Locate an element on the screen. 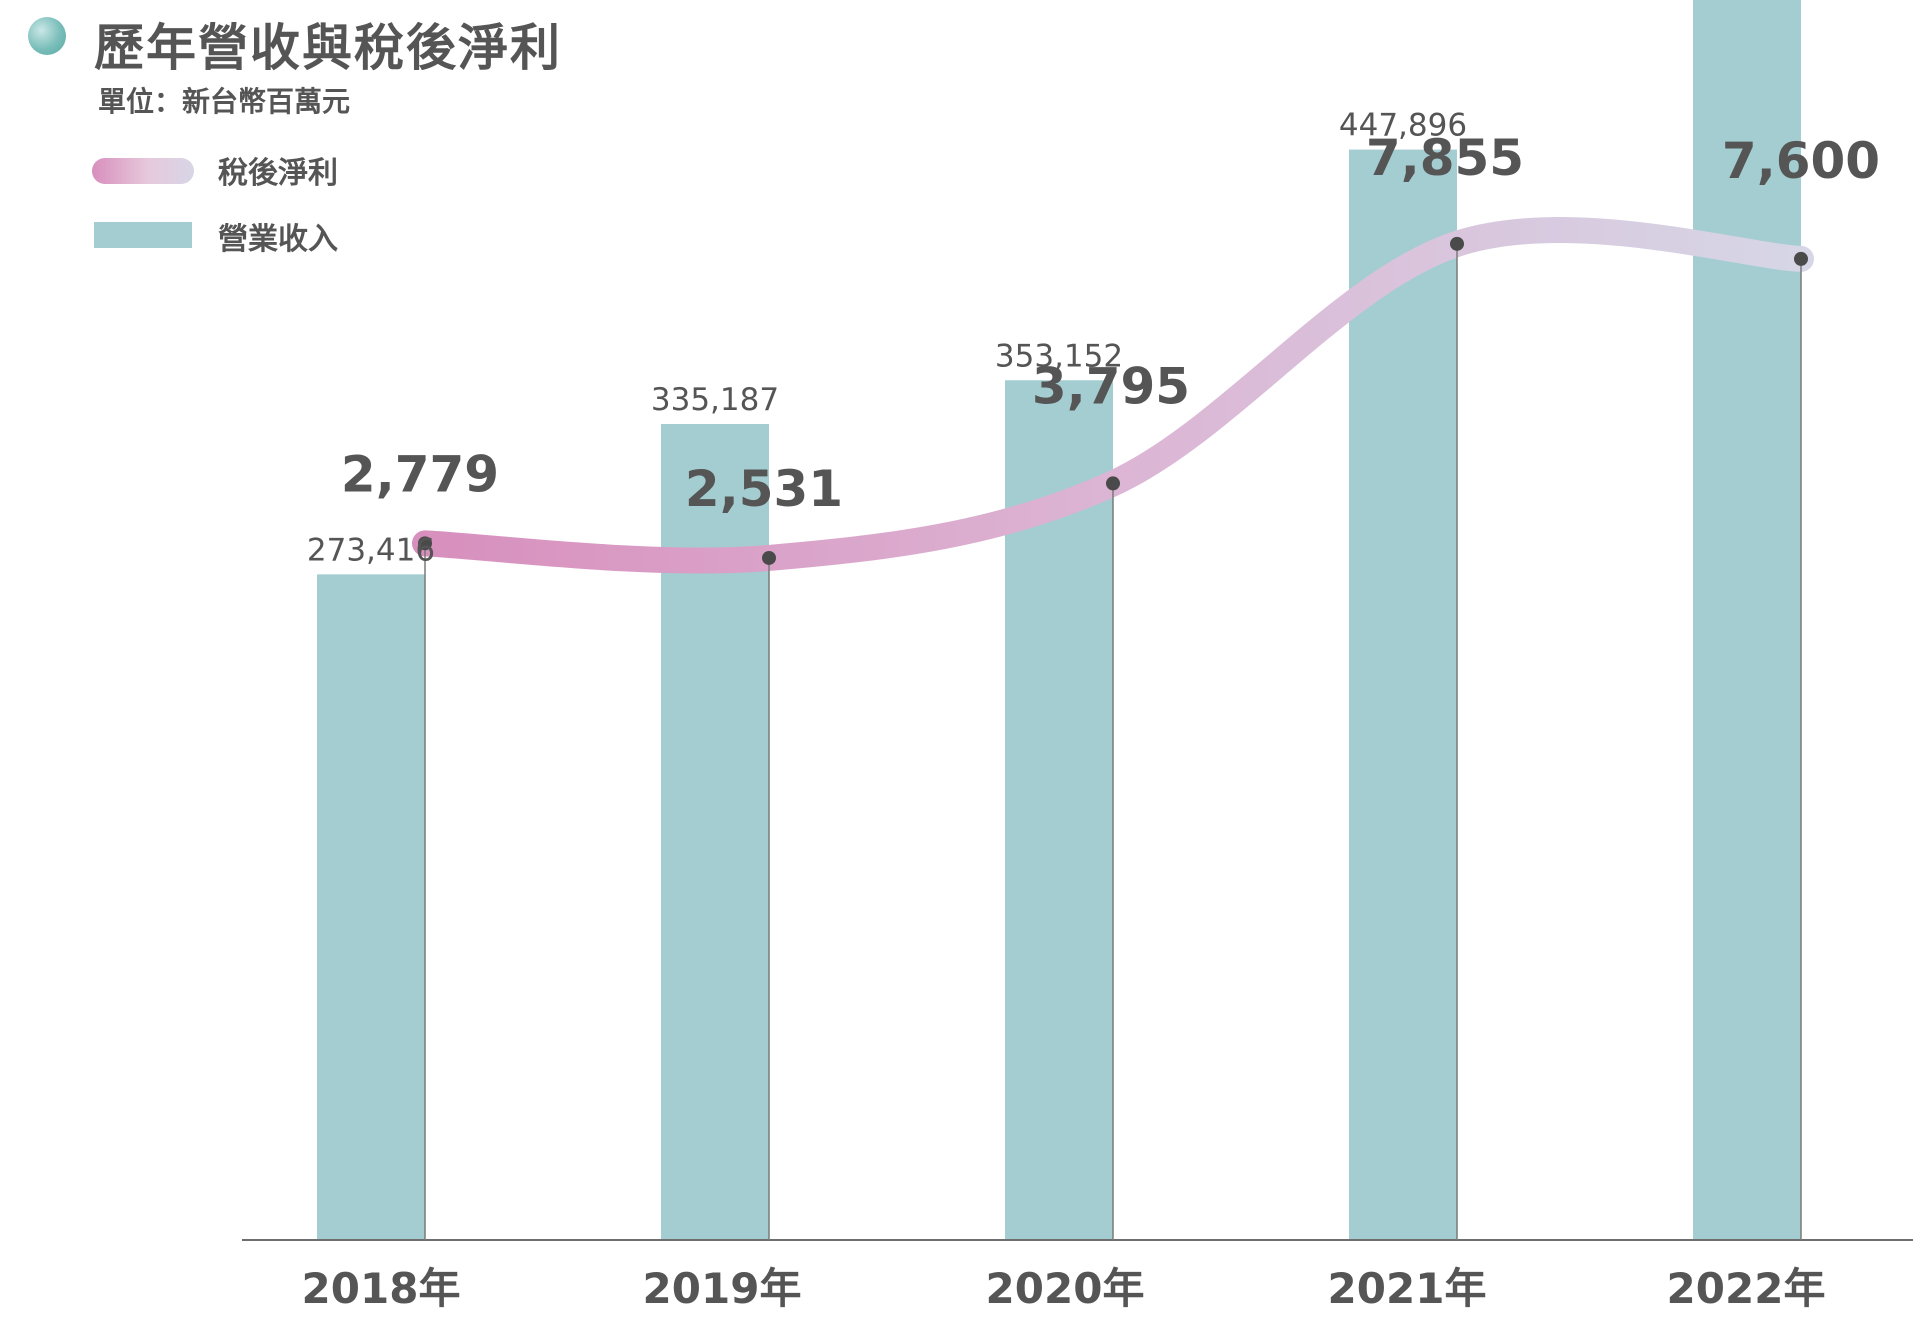 The image size is (1913, 1340). chart-header: 歷年營收與稅後淨利 單位：新台幣百萬元 稅後淨利 營業收入 is located at coordinates (350, 130).